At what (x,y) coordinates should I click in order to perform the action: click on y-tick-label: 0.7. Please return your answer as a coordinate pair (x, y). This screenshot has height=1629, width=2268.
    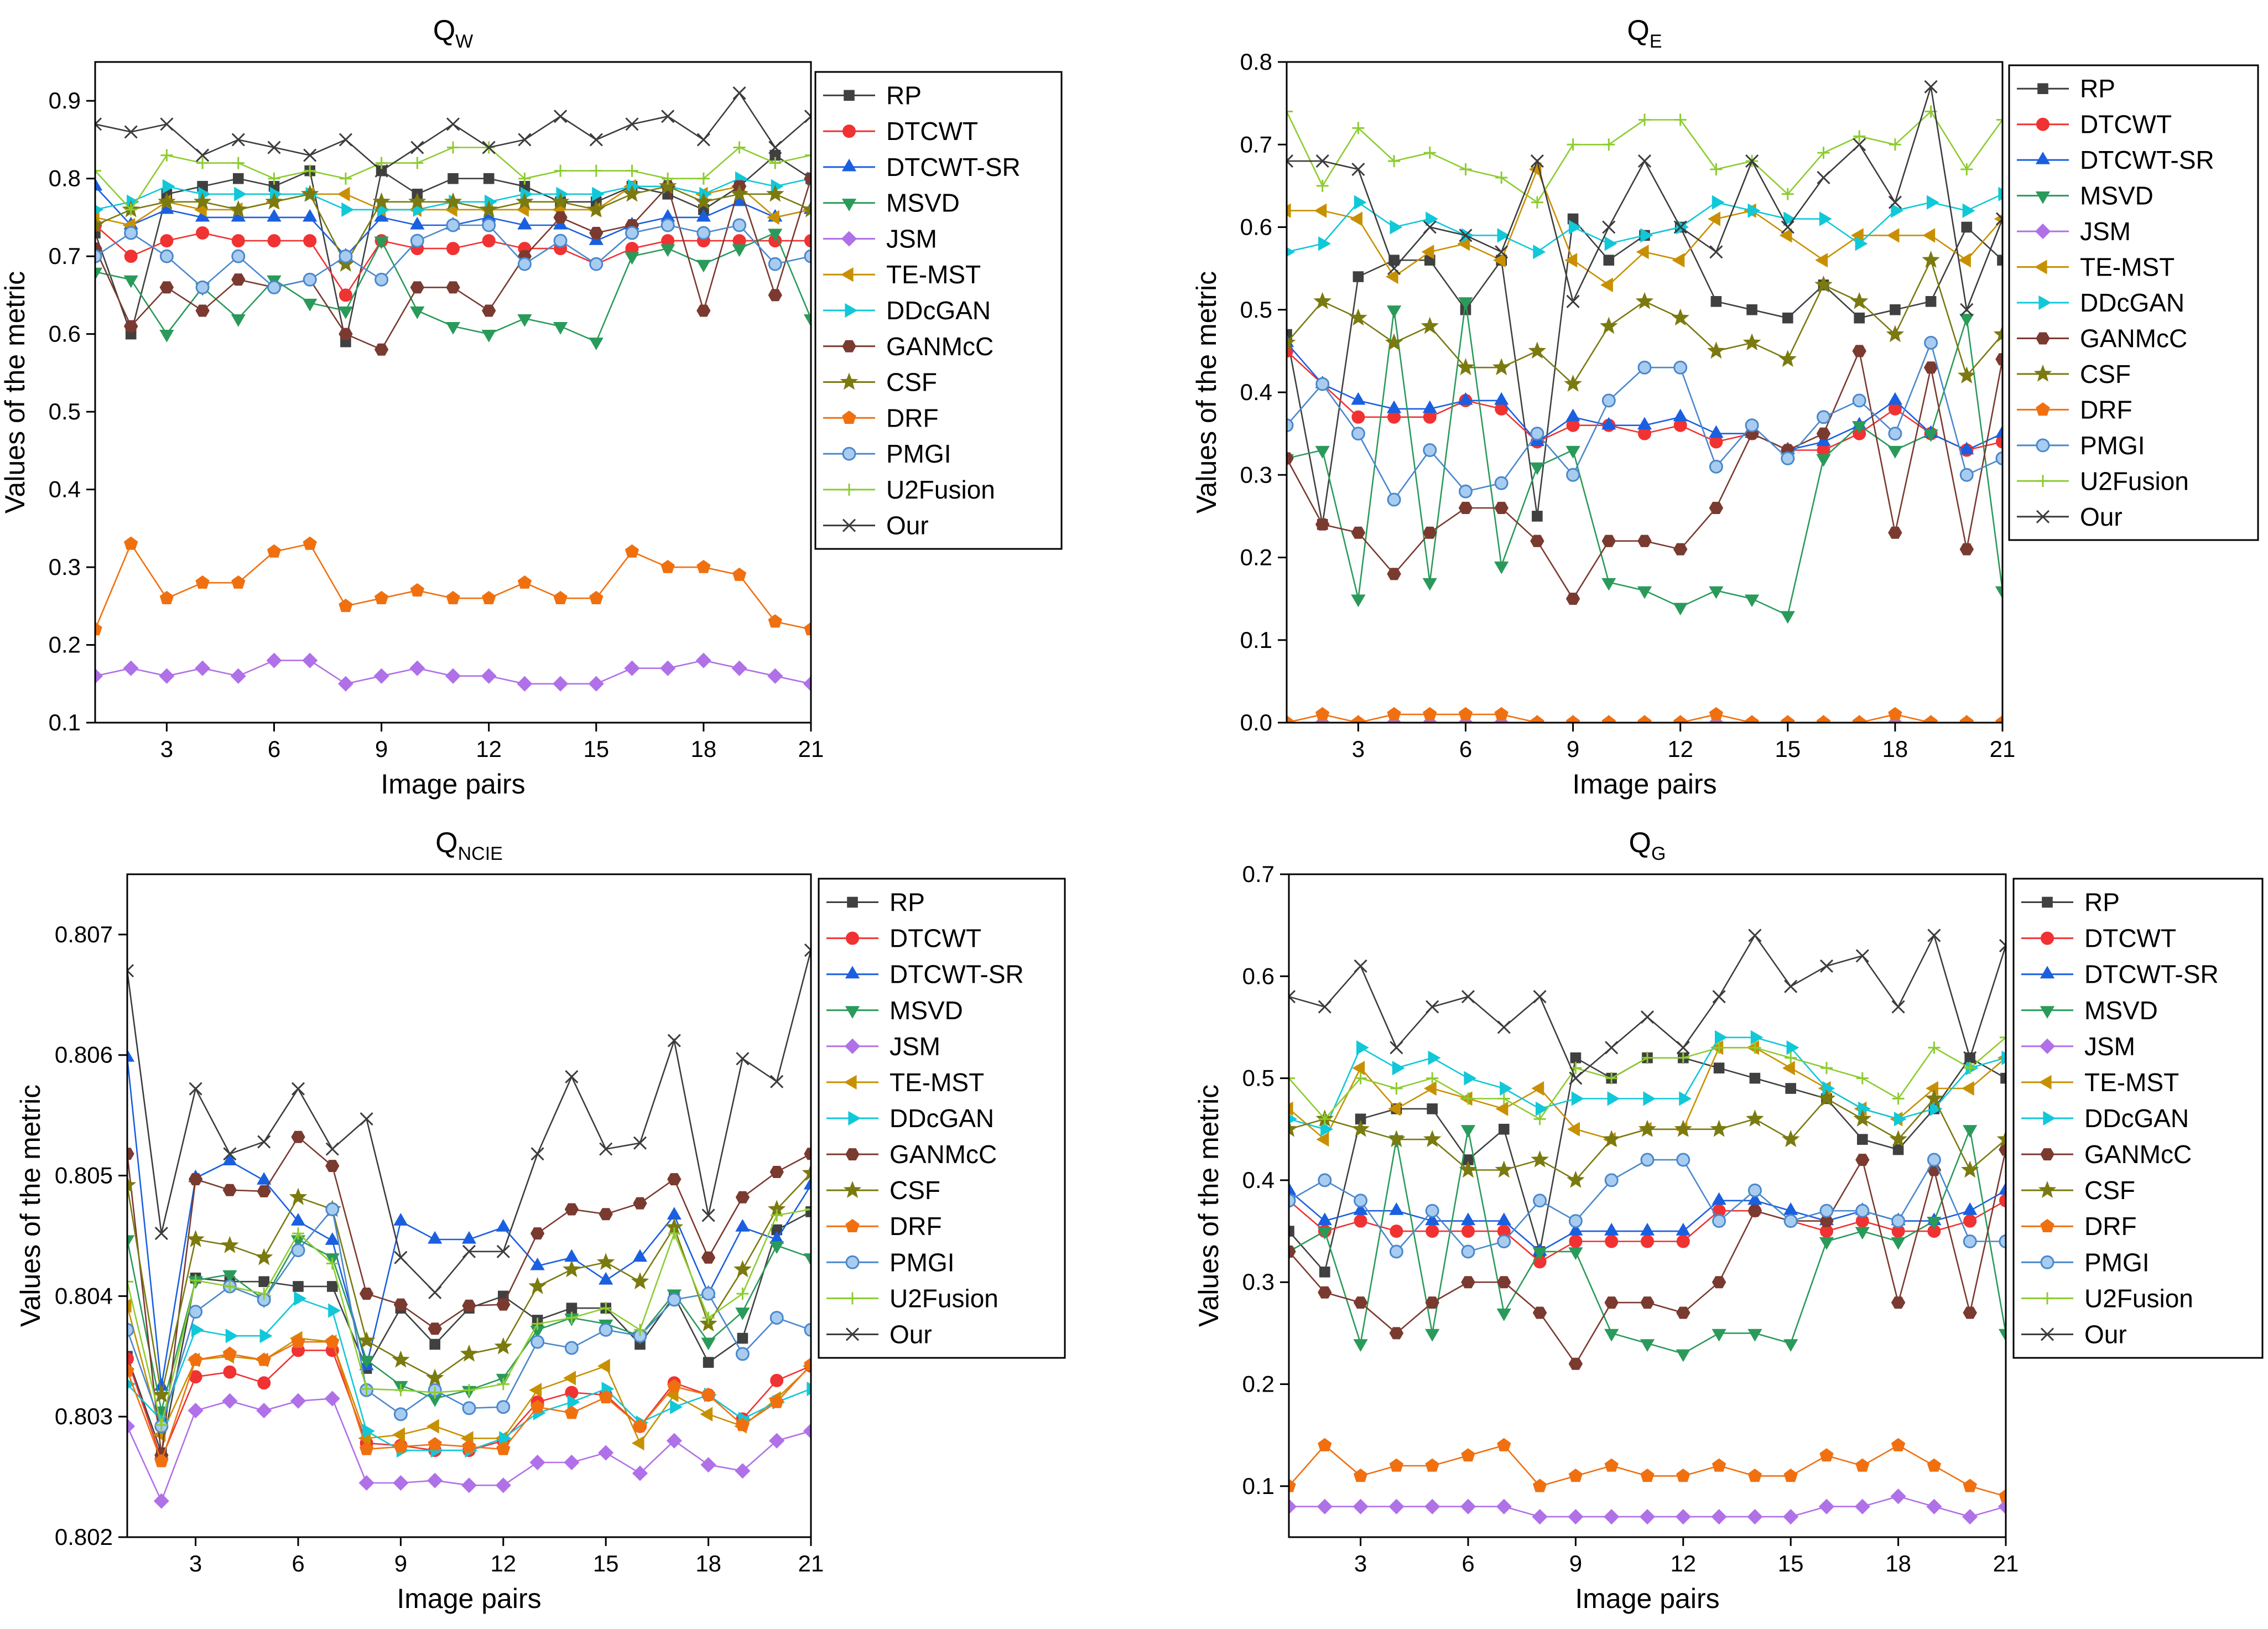
    Looking at the image, I should click on (1258, 874).